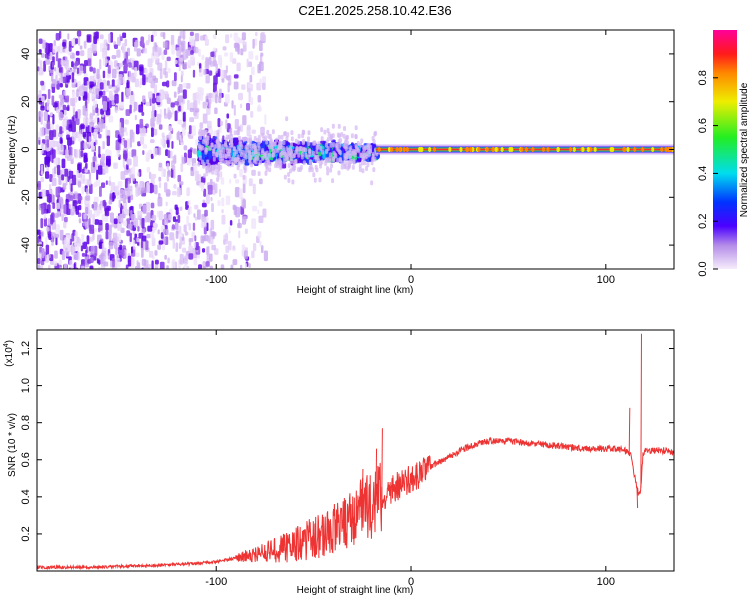 Image resolution: width=750 pixels, height=600 pixels. I want to click on snr-y-scale: (x104), so click(9, 353).